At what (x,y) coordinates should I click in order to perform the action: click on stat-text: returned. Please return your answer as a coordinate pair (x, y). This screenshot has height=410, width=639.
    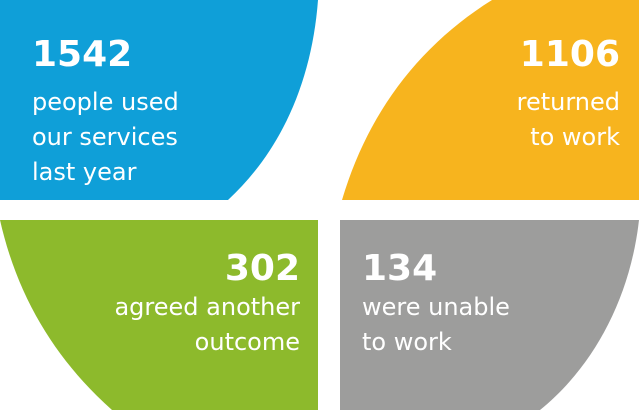
    Looking at the image, I should click on (568, 102).